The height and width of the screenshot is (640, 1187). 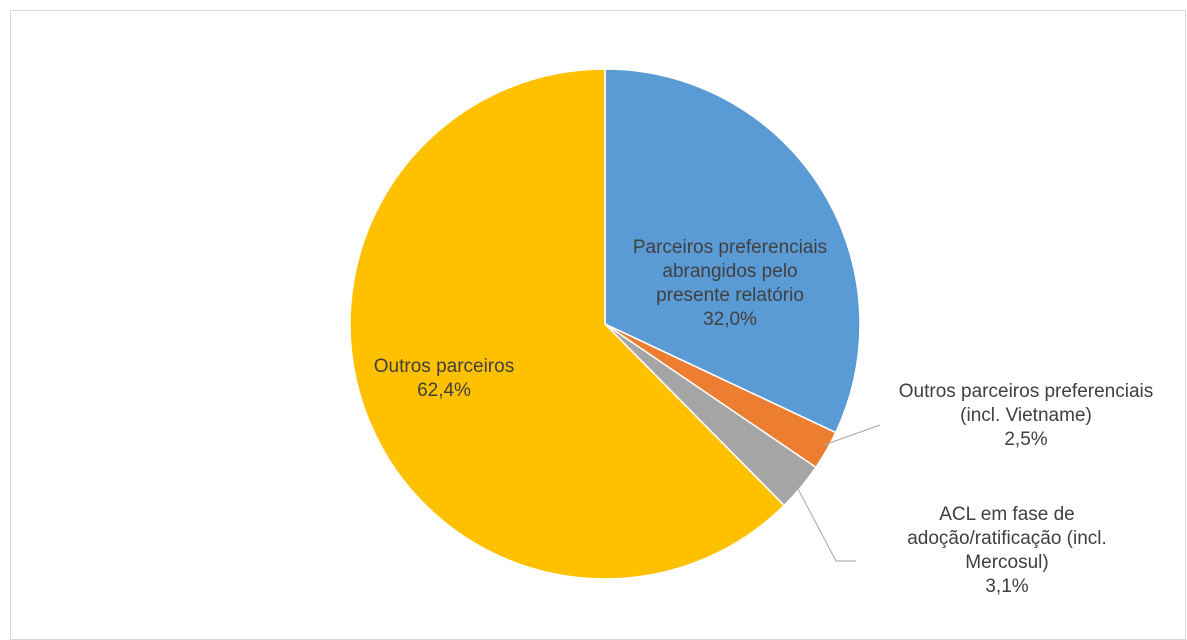 I want to click on data-label-percent: 3,1%, so click(x=1006, y=586).